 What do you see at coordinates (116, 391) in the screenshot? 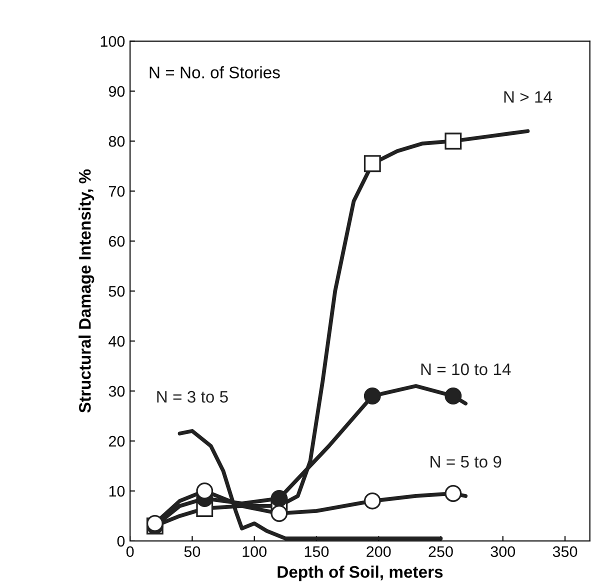
I see `y-tick-label: 30` at bounding box center [116, 391].